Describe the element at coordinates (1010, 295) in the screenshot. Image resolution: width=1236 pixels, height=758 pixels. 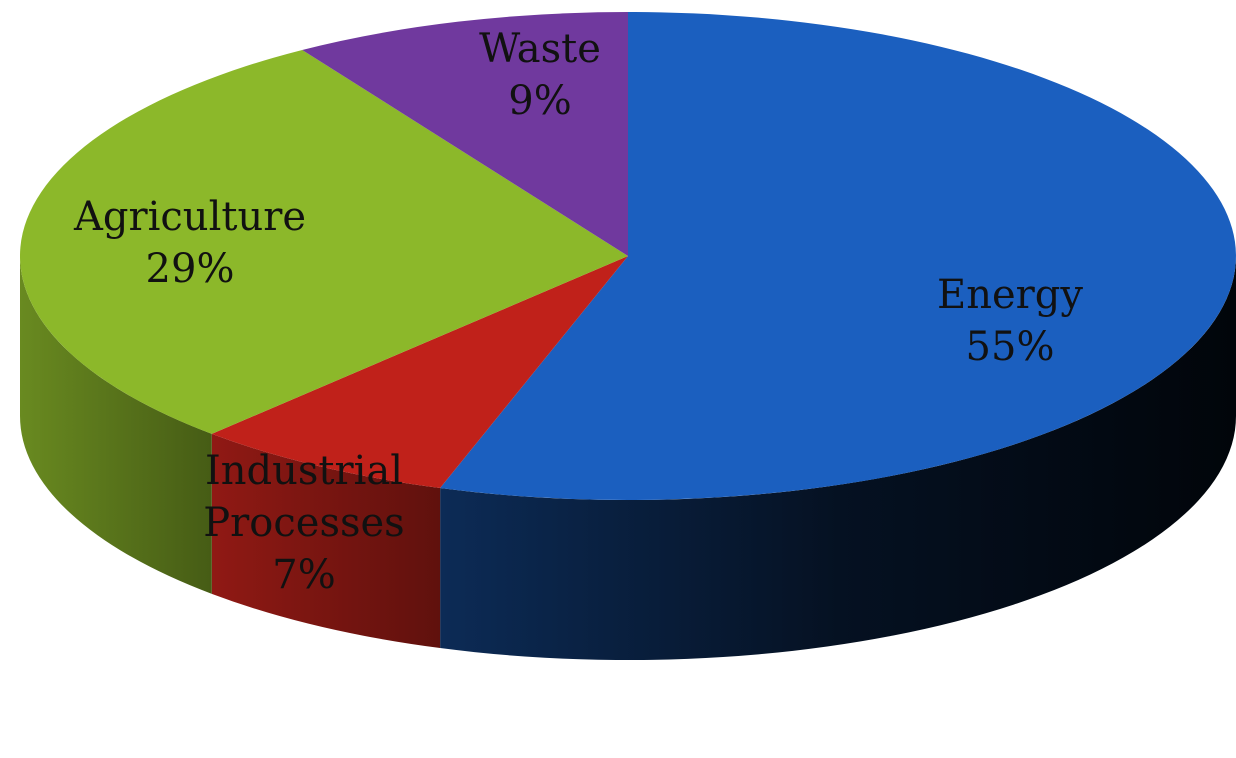
I see `pie-label-energy-name: Energy` at that location.